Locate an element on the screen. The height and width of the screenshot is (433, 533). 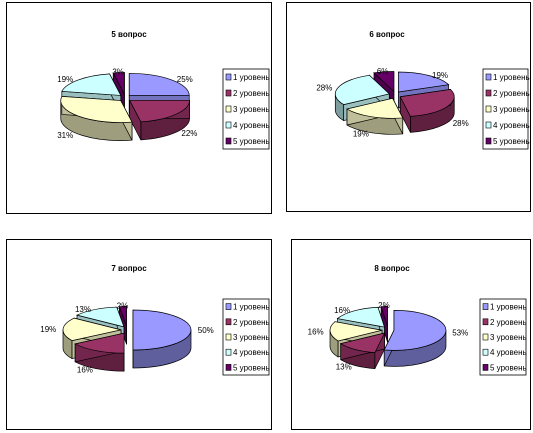
data-label: 53% is located at coordinates (460, 332).